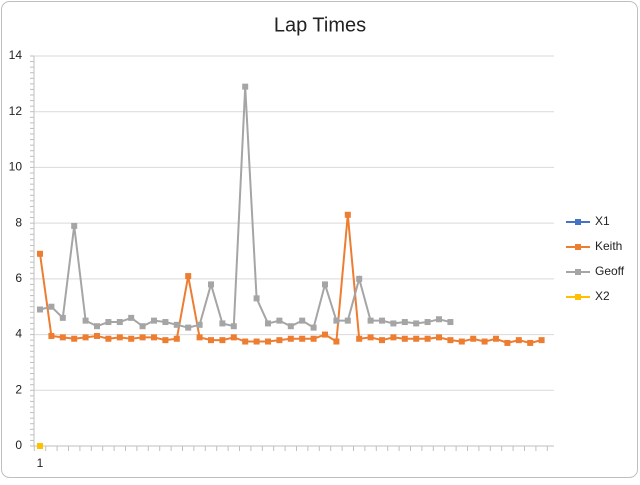 This screenshot has width=640, height=485. What do you see at coordinates (602, 296) in the screenshot?
I see `legend-label: X2` at bounding box center [602, 296].